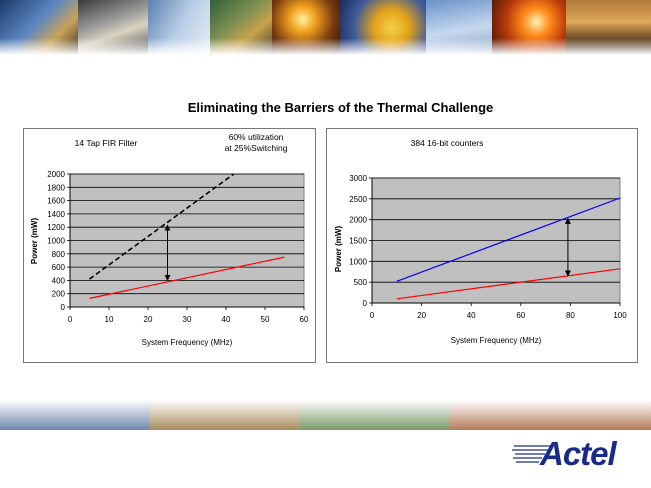 Image resolution: width=651 pixels, height=488 pixels. What do you see at coordinates (56, 214) in the screenshot?
I see `y-tick-label: 1400` at bounding box center [56, 214].